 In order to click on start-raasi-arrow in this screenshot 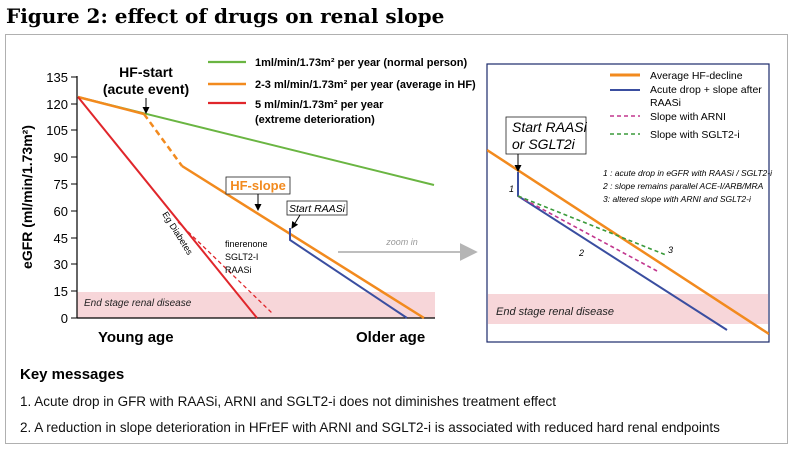, I will do `click(296, 221)`.